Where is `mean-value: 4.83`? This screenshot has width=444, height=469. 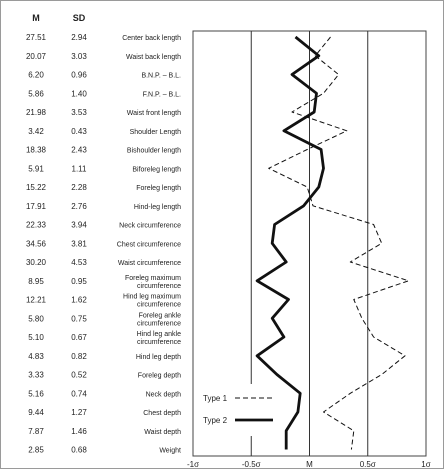 mean-value: 4.83 is located at coordinates (36, 356).